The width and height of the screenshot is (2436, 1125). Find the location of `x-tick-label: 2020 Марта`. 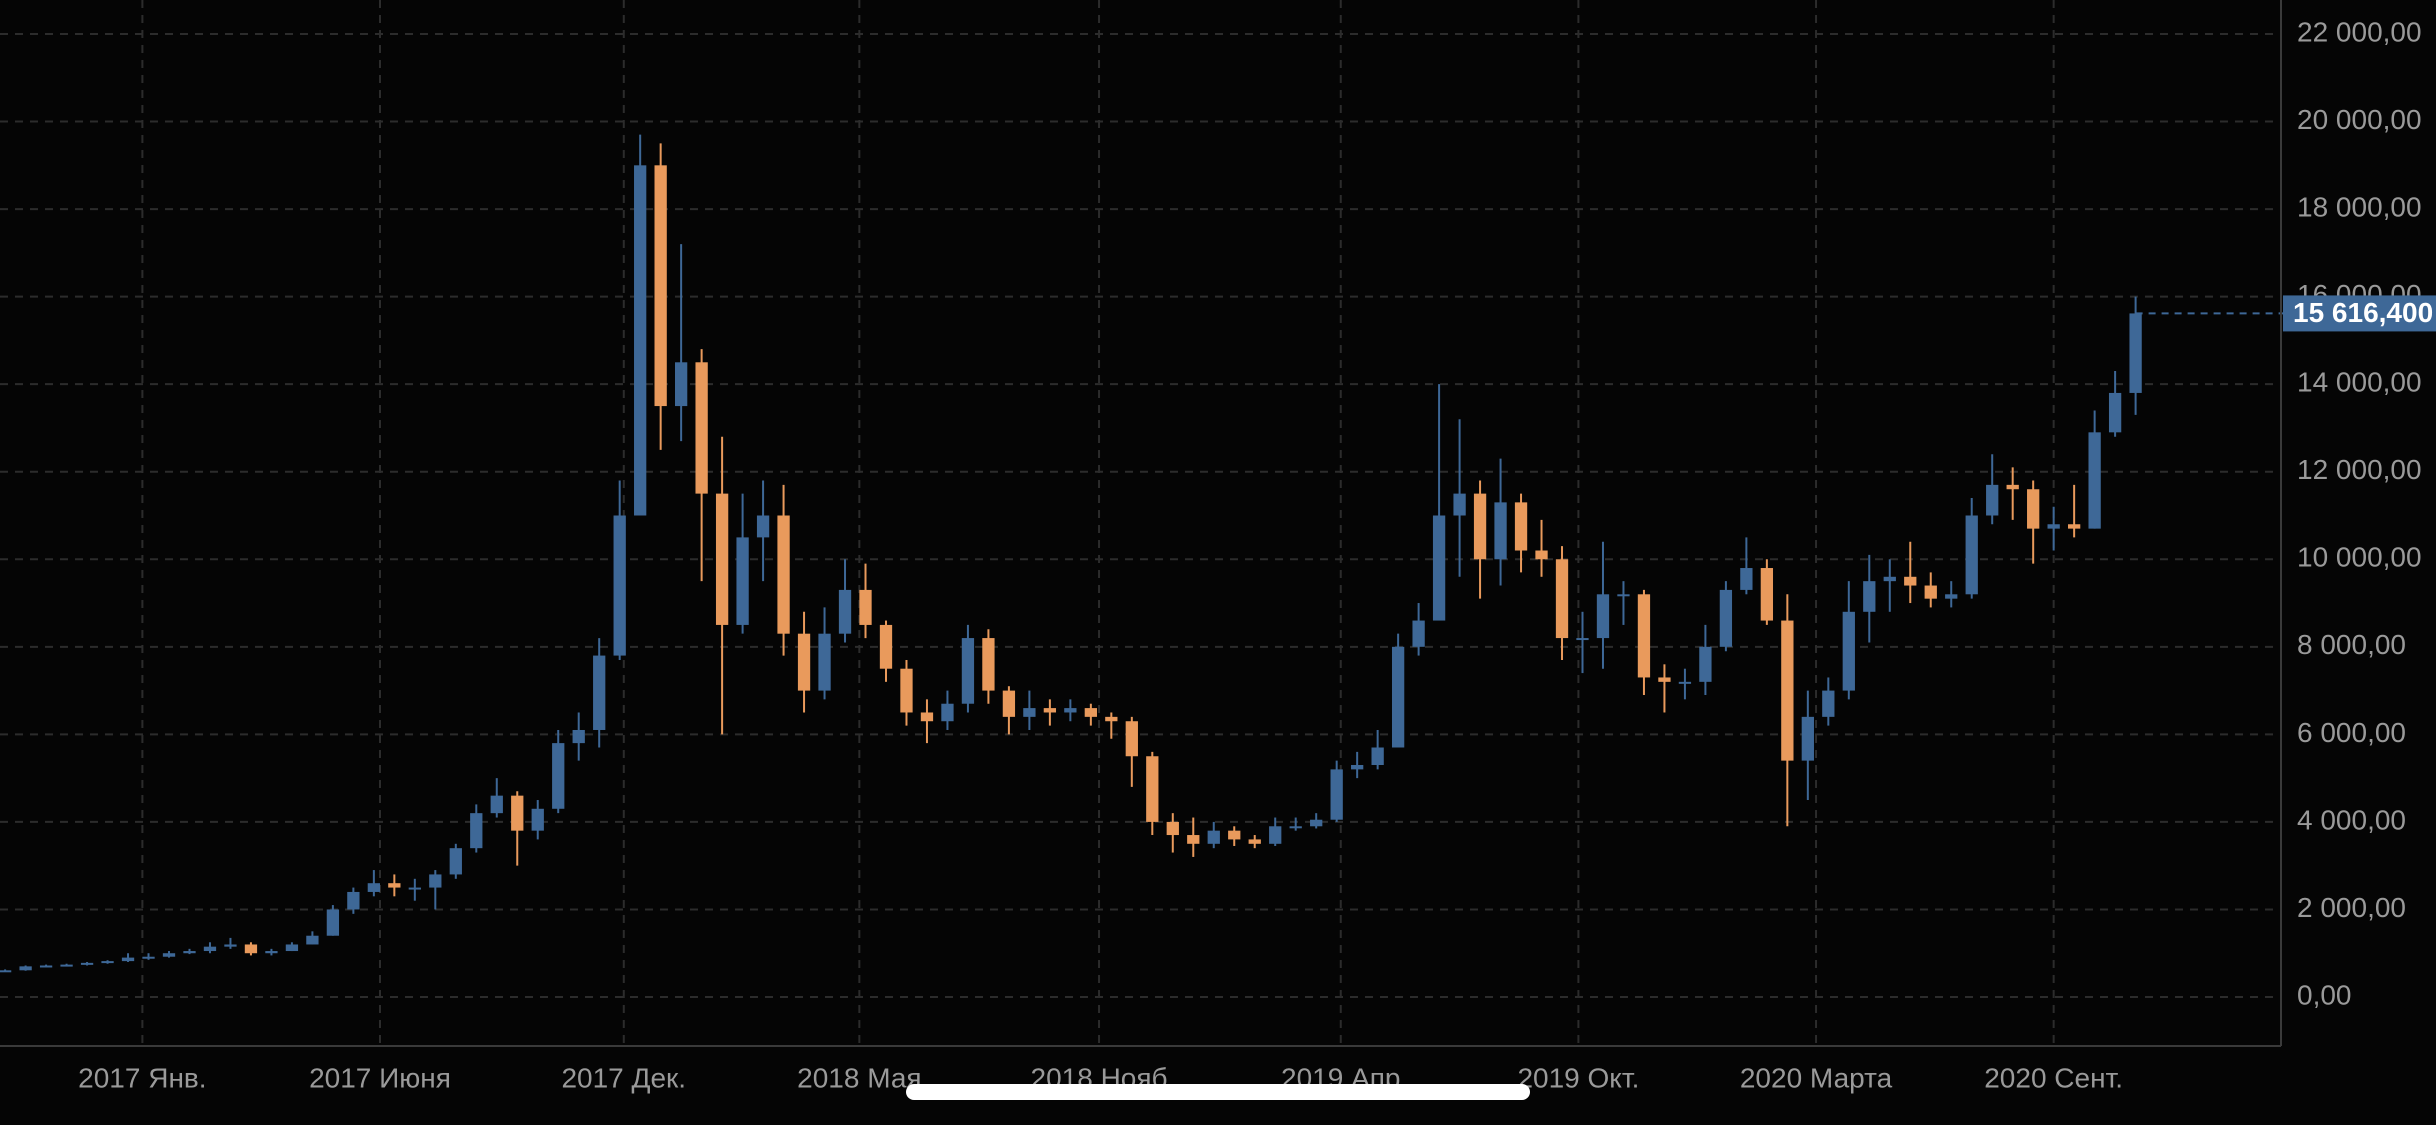

x-tick-label: 2020 Марта is located at coordinates (1816, 1077).